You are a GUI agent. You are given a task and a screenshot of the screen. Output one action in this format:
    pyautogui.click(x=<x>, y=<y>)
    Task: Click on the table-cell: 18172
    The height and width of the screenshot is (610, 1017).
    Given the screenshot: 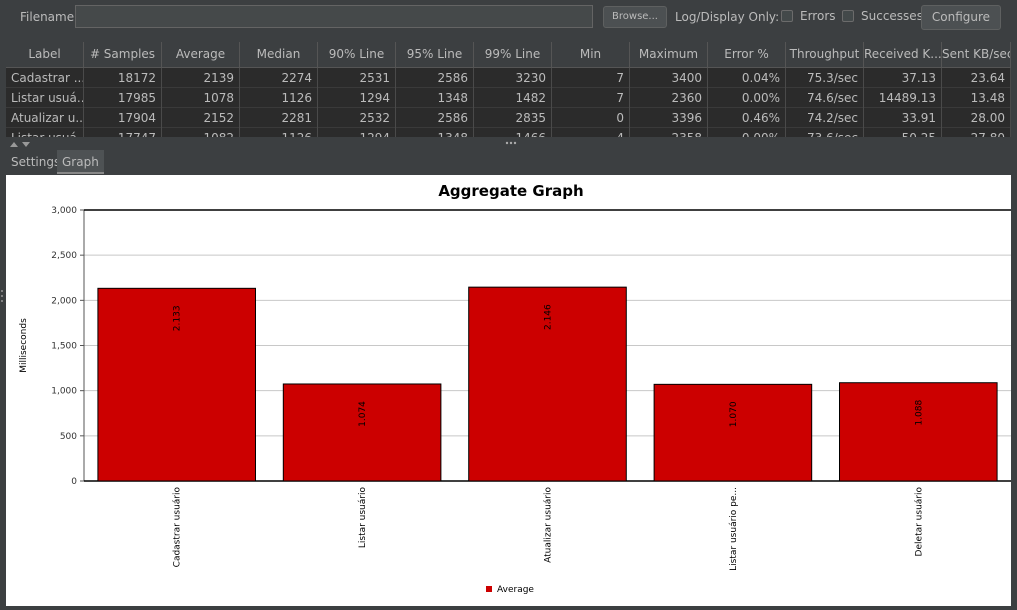 What is the action you would take?
    pyautogui.click(x=123, y=78)
    